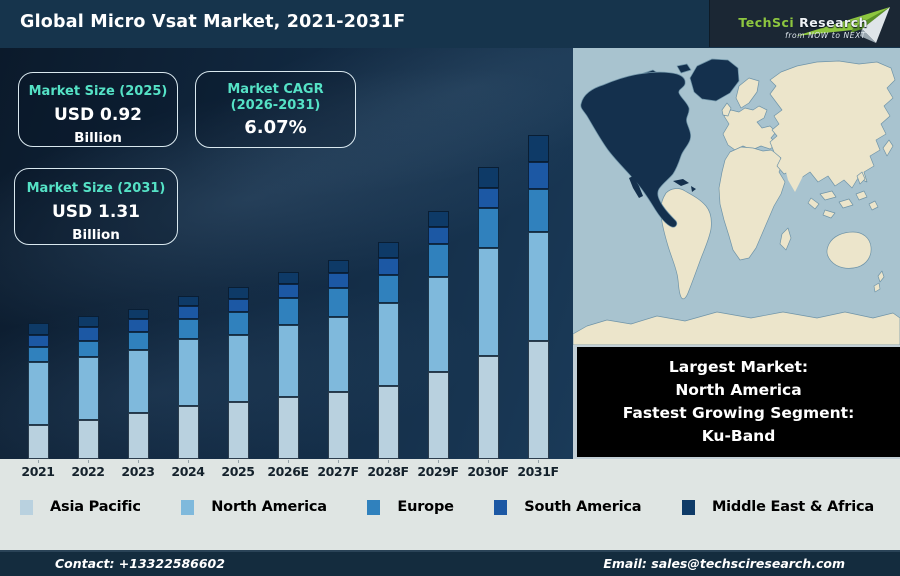 This screenshot has width=900, height=576. Describe the element at coordinates (752, 203) in the screenshot. I see `map-africa` at that location.